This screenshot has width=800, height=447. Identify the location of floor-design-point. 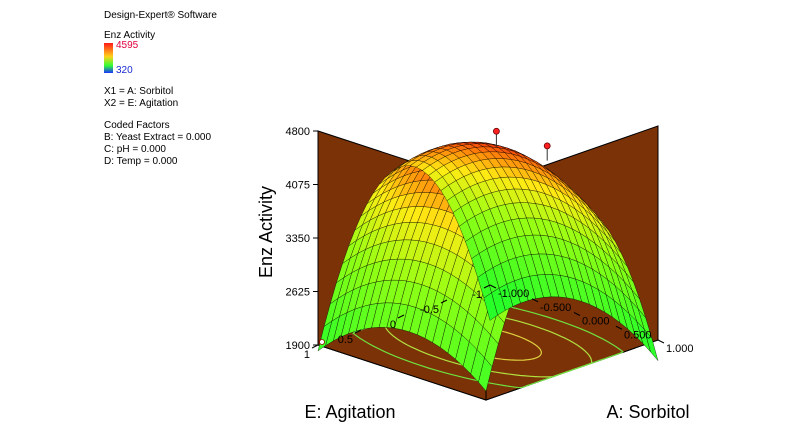
(322, 342).